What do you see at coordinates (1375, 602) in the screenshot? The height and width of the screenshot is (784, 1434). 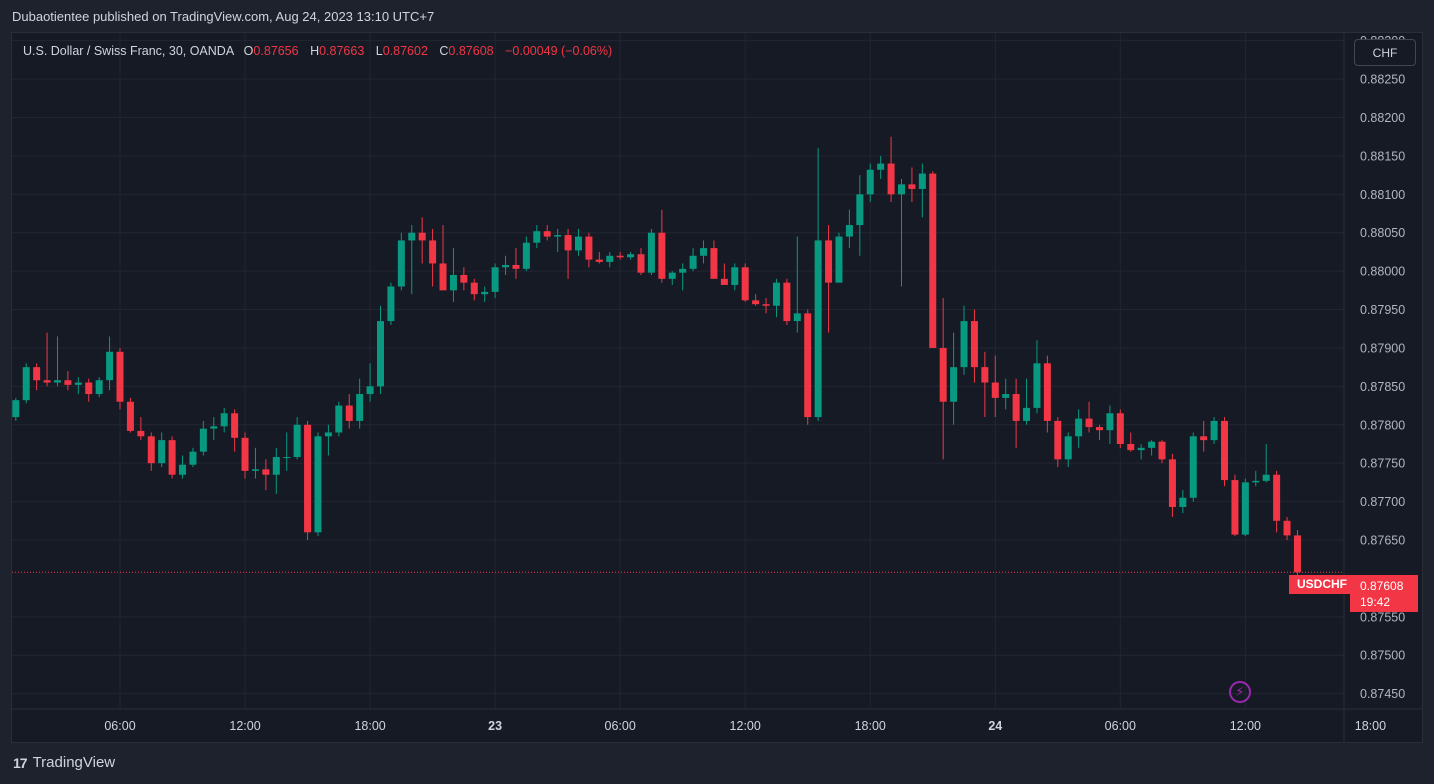 I see `bar-countdown: 19:42` at bounding box center [1375, 602].